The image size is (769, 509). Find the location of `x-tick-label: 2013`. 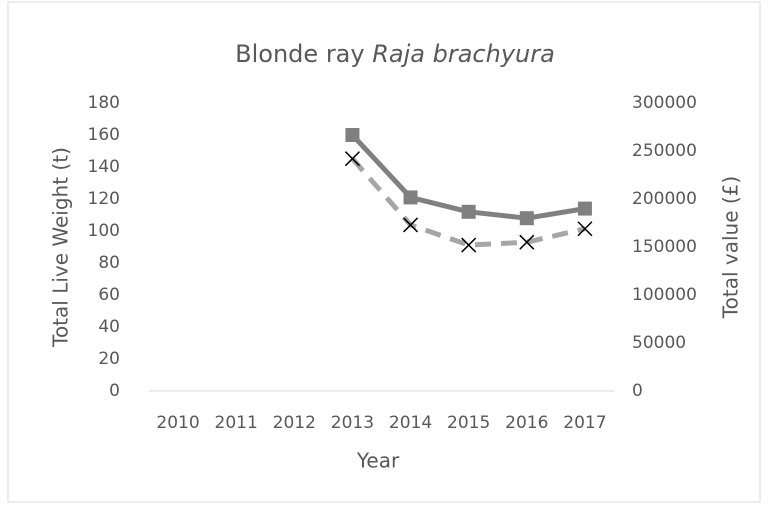

x-tick-label: 2013 is located at coordinates (352, 423).